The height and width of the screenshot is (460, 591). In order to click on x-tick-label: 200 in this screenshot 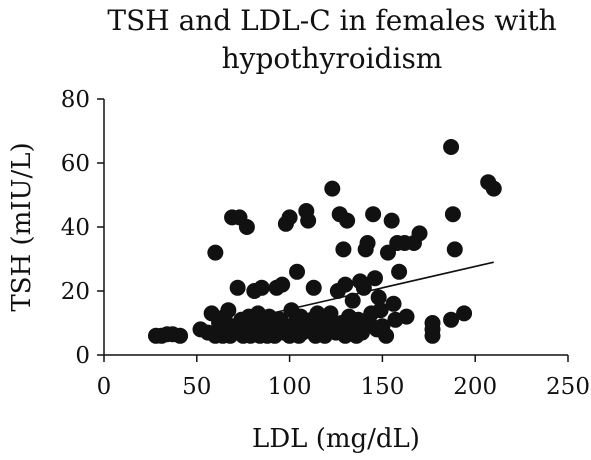, I will do `click(475, 387)`.